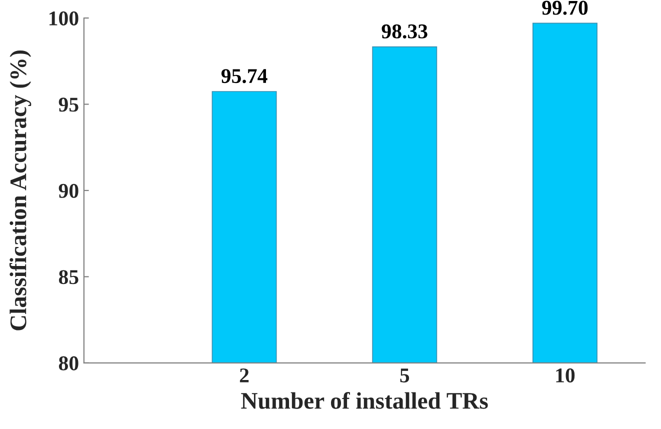 The height and width of the screenshot is (429, 661). I want to click on y-tick-label: 90, so click(68, 191).